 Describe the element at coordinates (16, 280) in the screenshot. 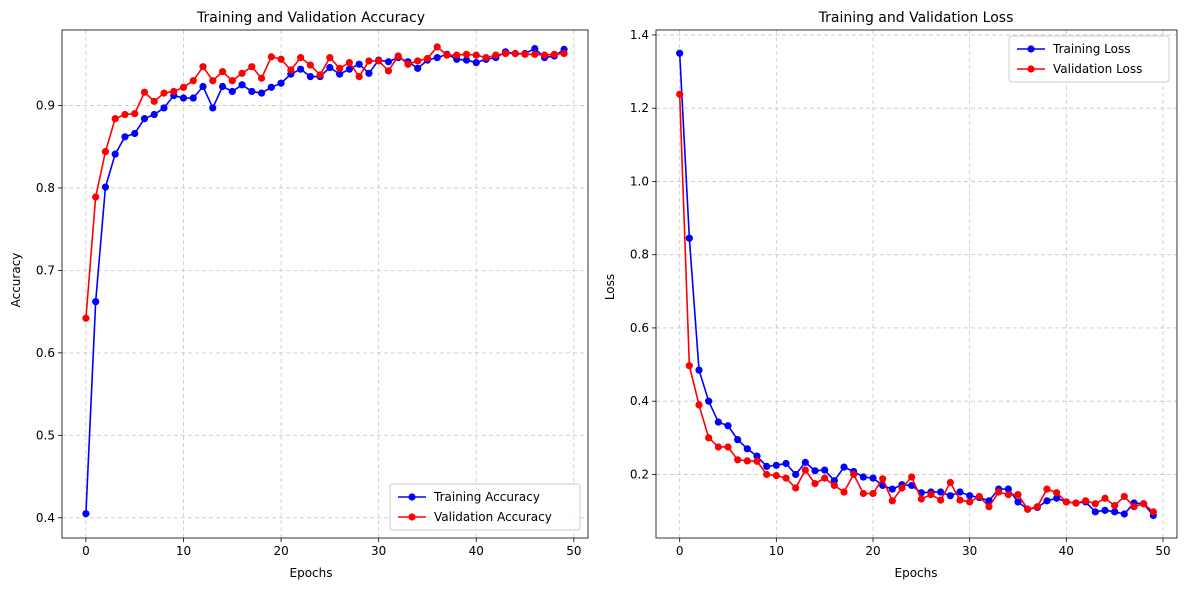

I see `accuracy-y-axis-label: Accuracy` at that location.